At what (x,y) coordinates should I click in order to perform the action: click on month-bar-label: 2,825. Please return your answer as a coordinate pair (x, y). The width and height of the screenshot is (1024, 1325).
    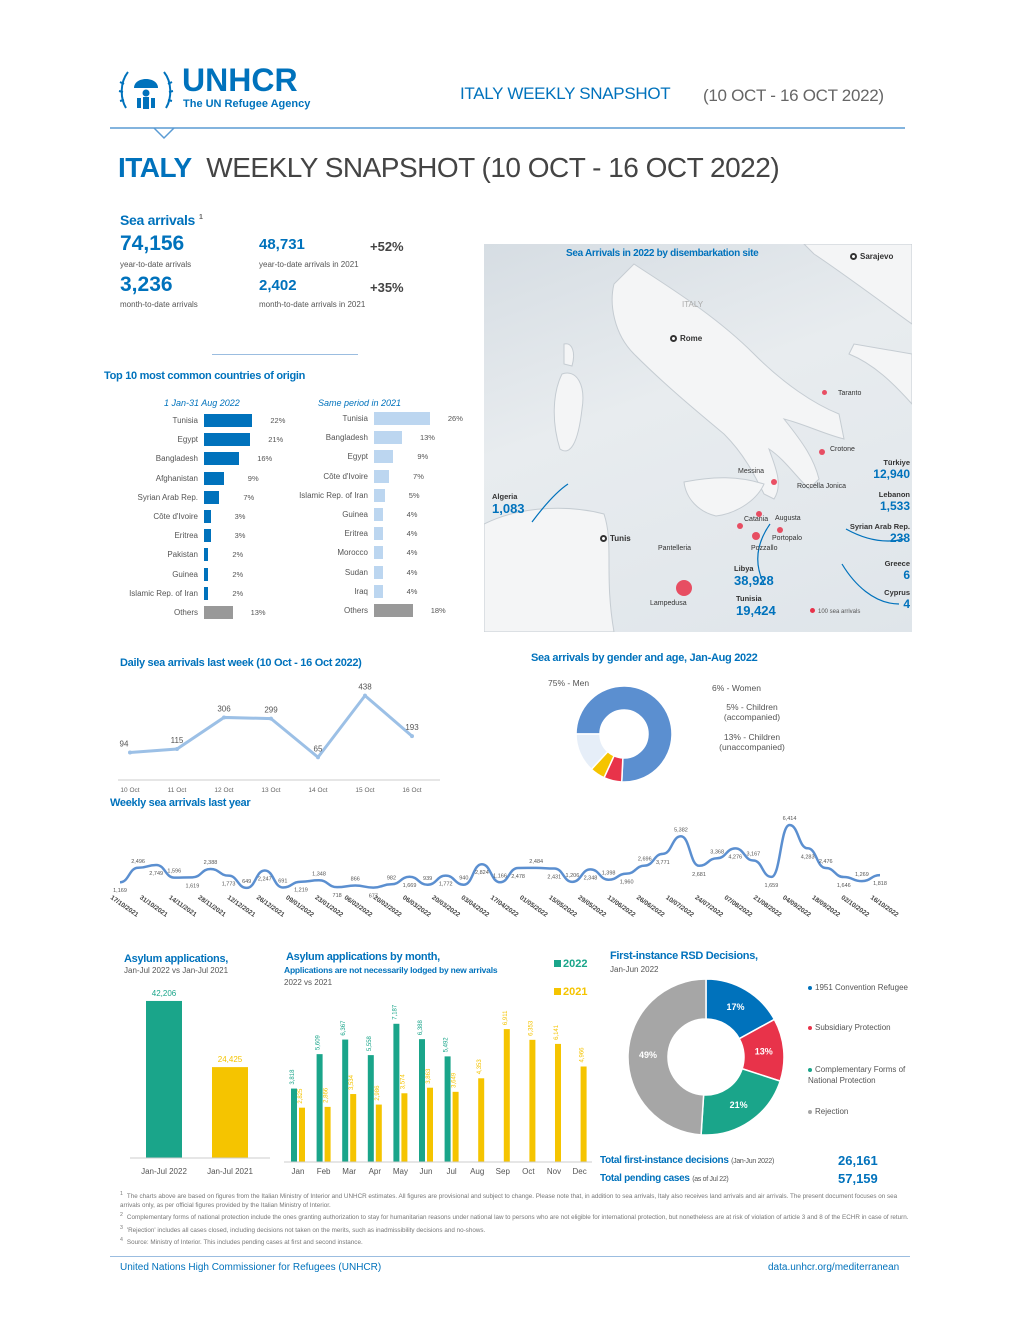
    Looking at the image, I should click on (301, 1096).